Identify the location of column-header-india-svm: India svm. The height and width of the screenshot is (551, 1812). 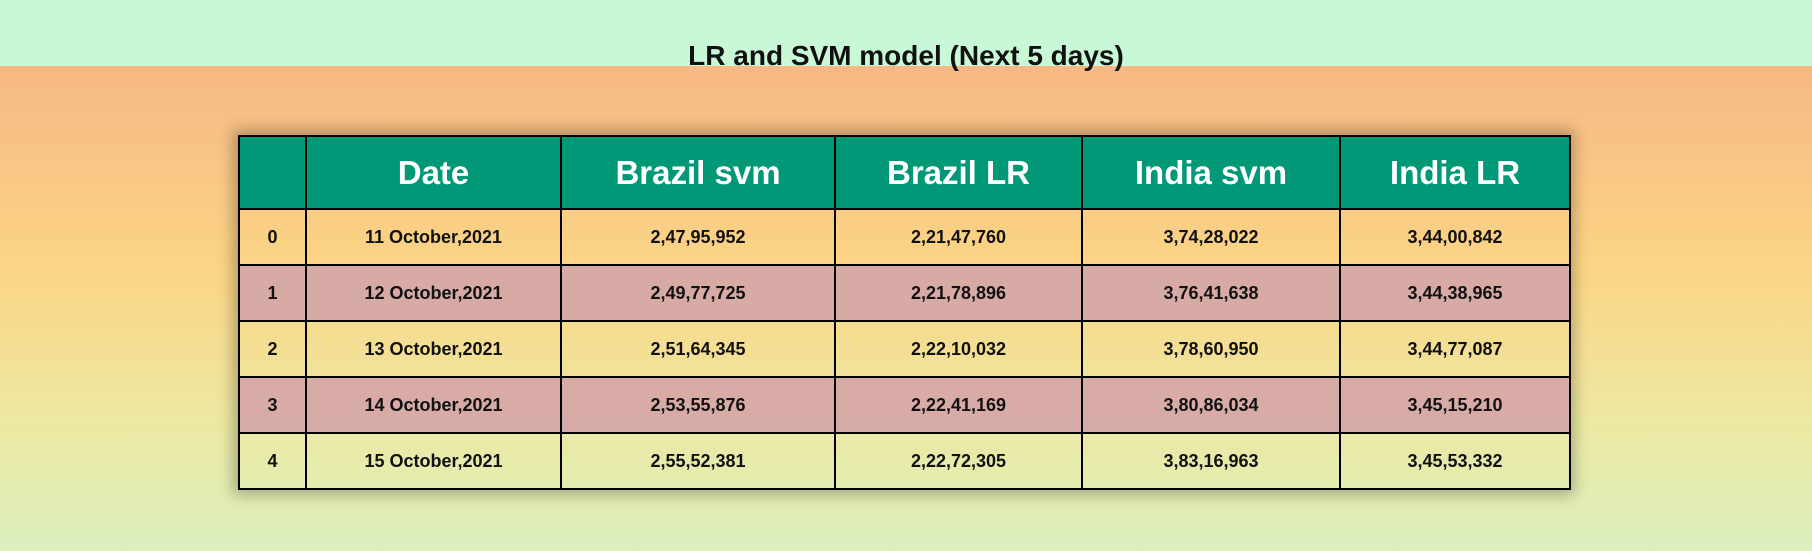
(1211, 172).